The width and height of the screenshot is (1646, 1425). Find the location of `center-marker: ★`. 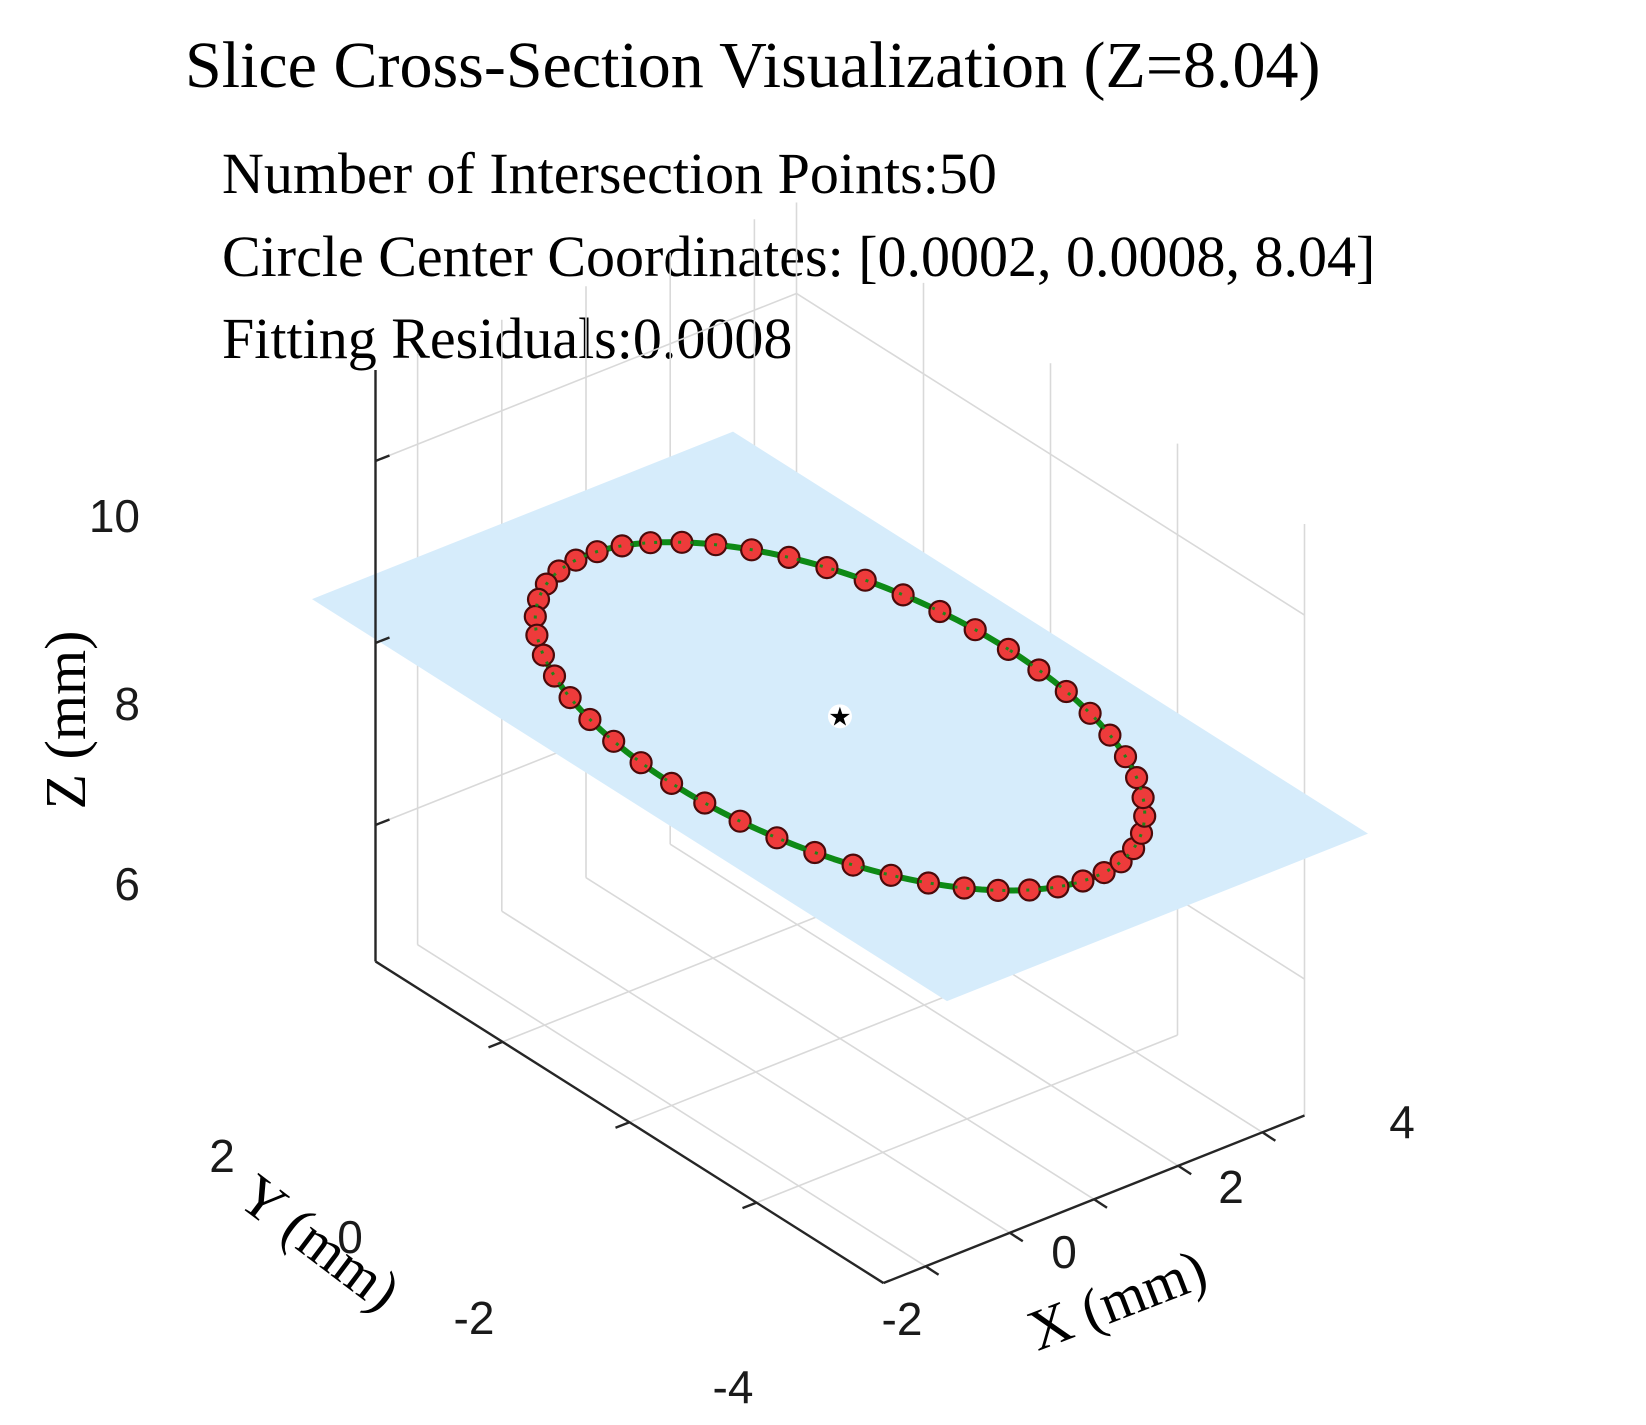

center-marker: ★ is located at coordinates (839, 717).